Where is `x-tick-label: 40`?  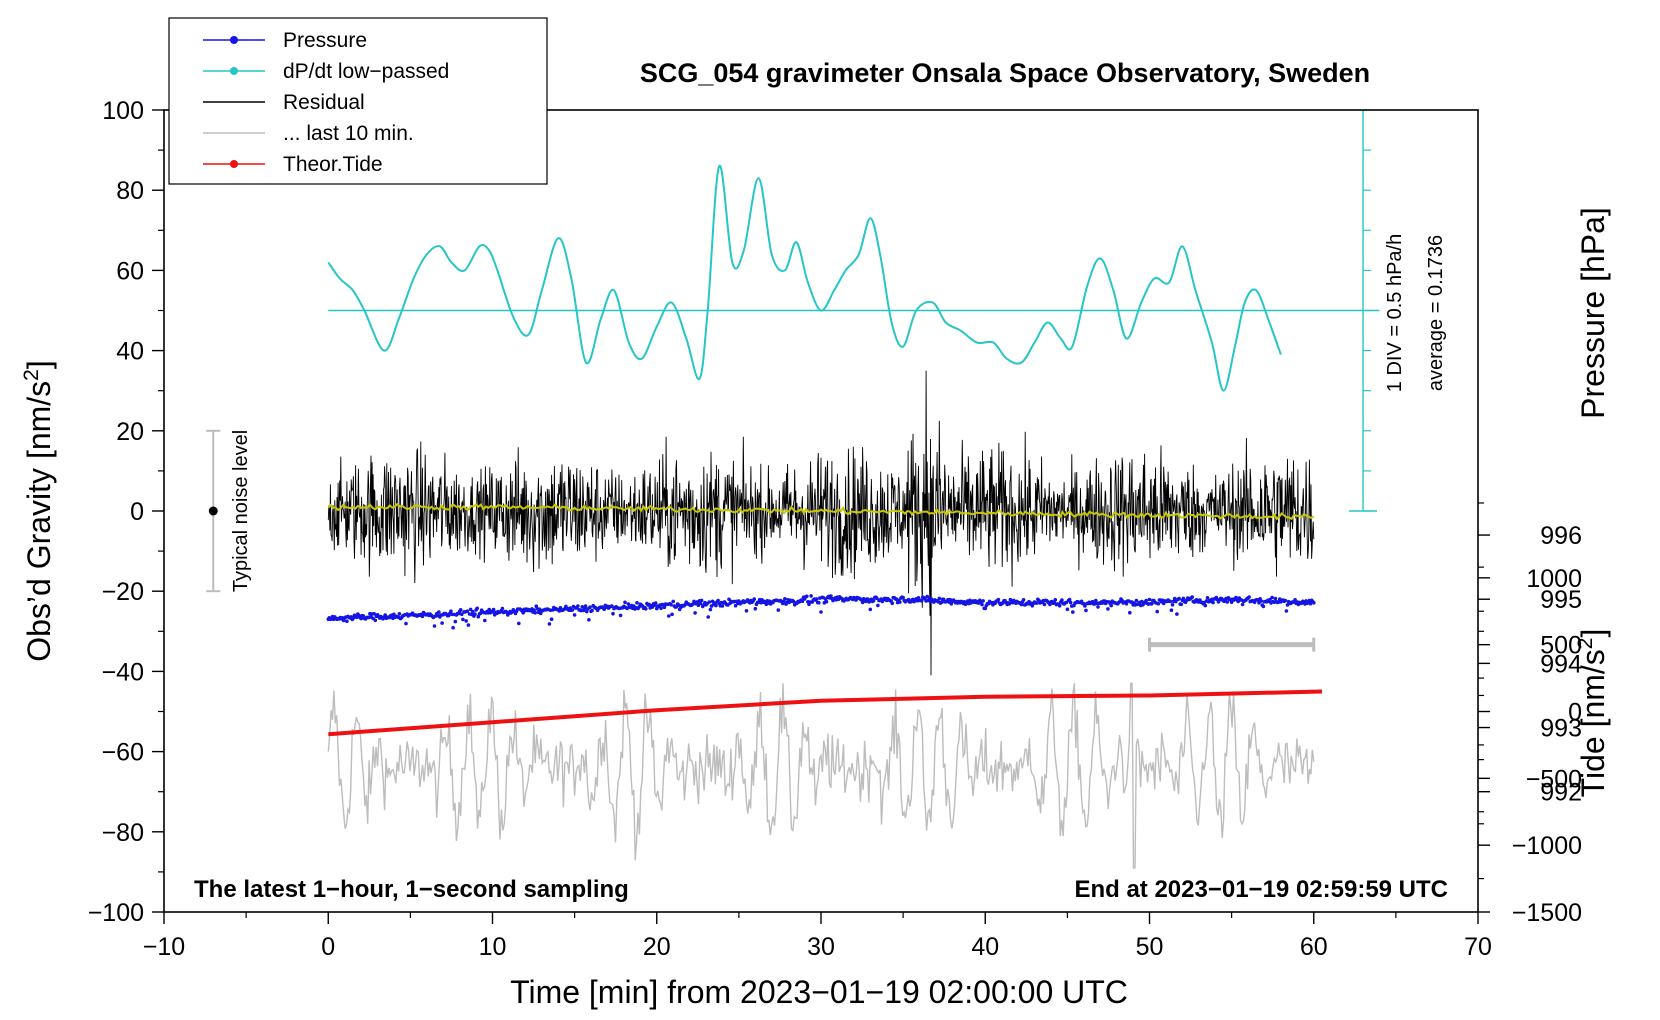
x-tick-label: 40 is located at coordinates (985, 947).